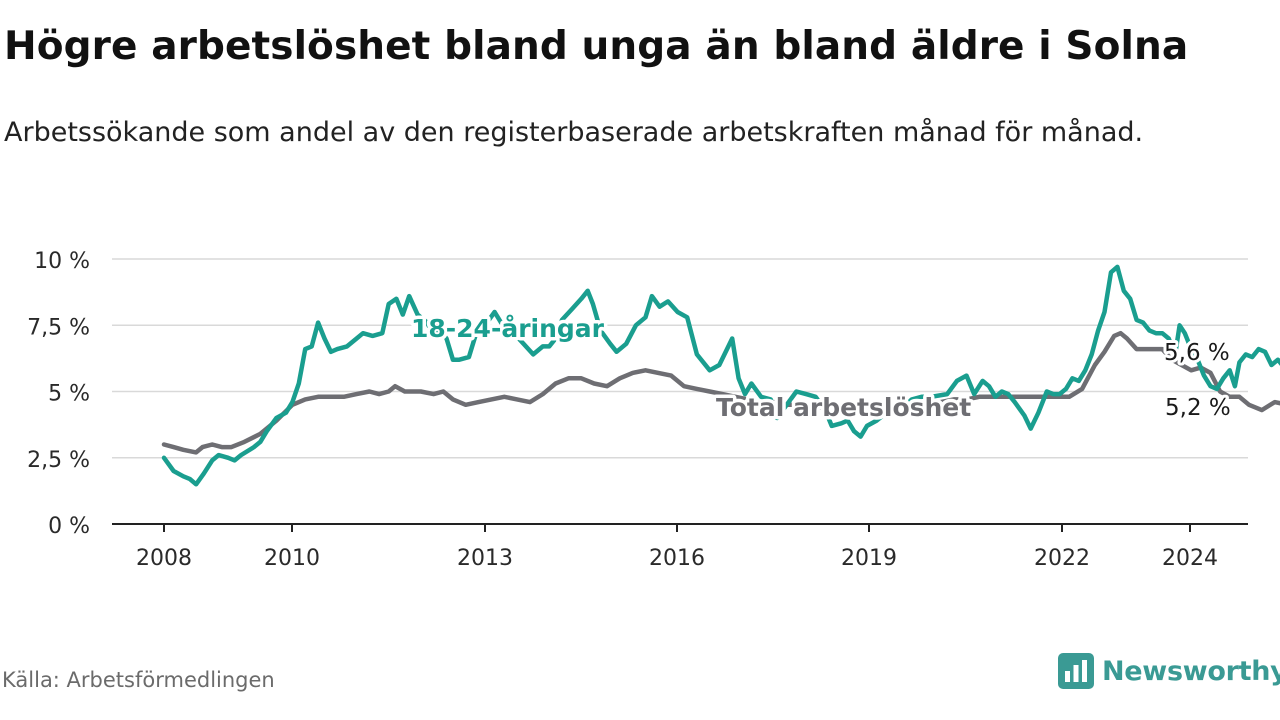 Image resolution: width=1280 pixels, height=720 pixels. Describe the element at coordinates (292, 558) in the screenshot. I see `x-tick-label: 2010` at that location.